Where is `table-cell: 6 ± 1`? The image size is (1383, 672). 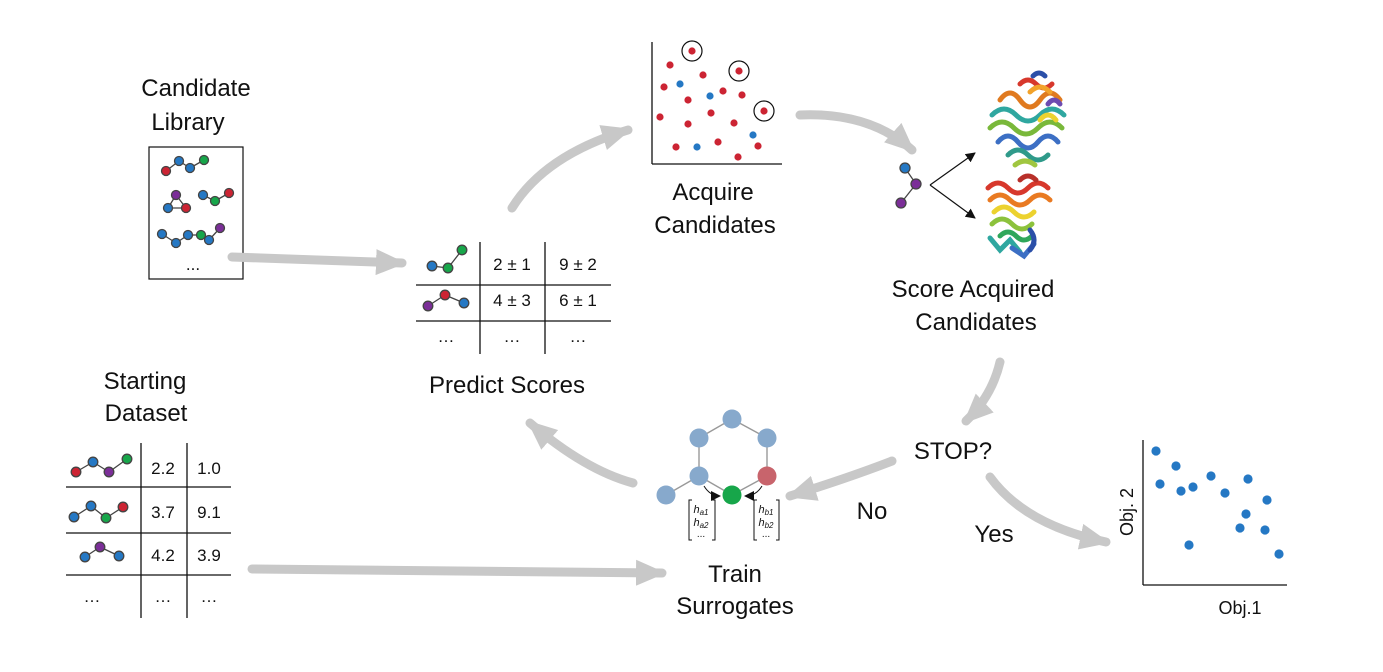
table-cell: 6 ± 1 is located at coordinates (578, 300).